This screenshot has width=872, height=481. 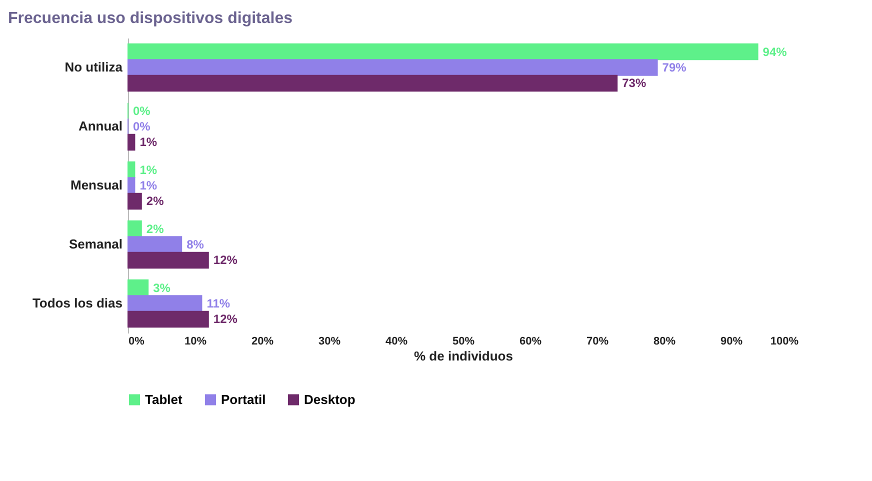 I want to click on data-label: 8%, so click(x=195, y=245).